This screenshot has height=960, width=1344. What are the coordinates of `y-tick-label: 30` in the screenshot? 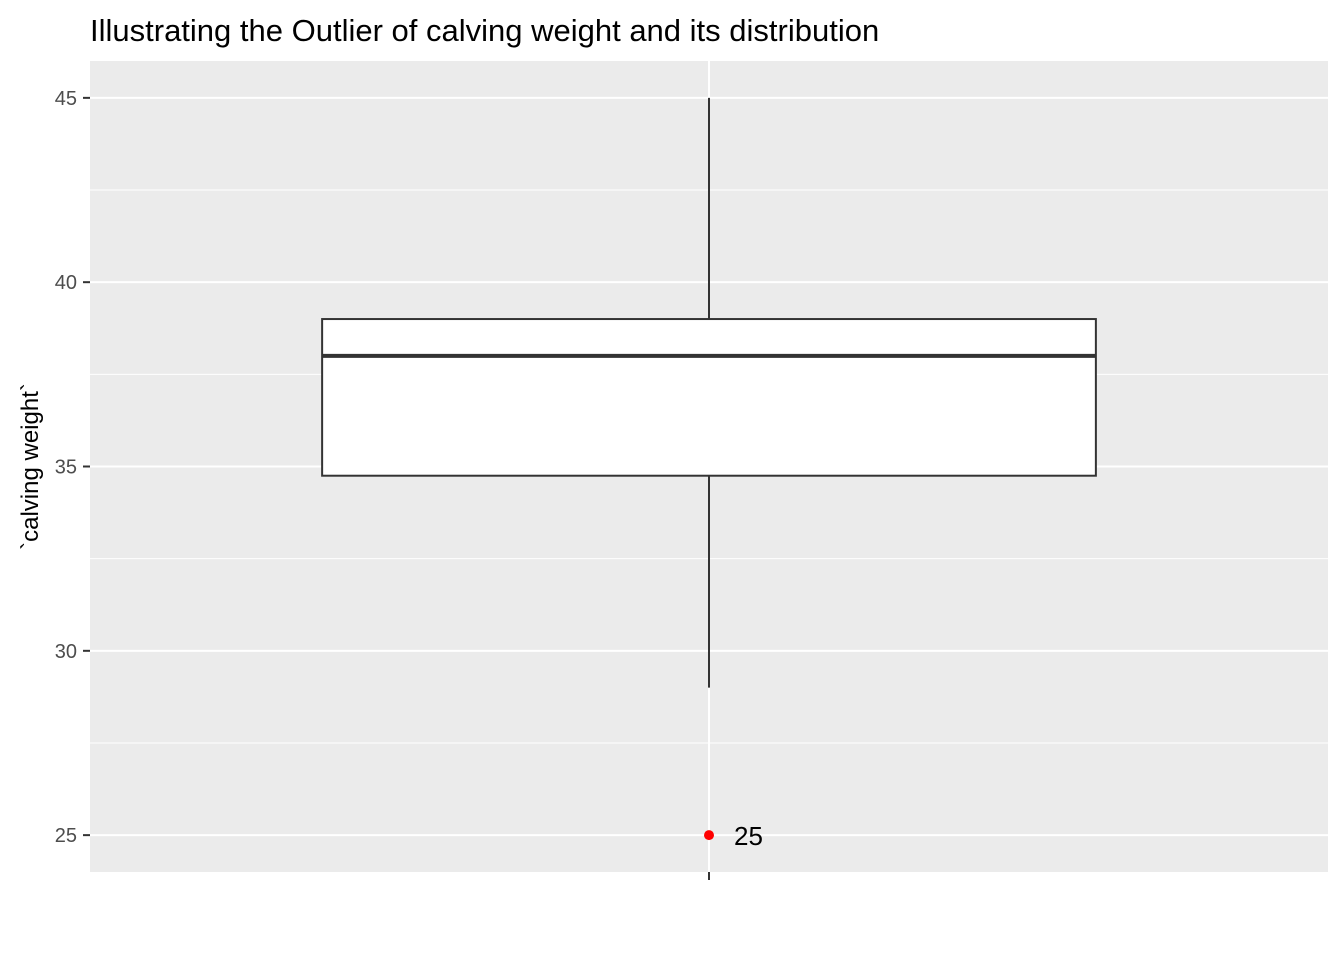 It's located at (66, 652).